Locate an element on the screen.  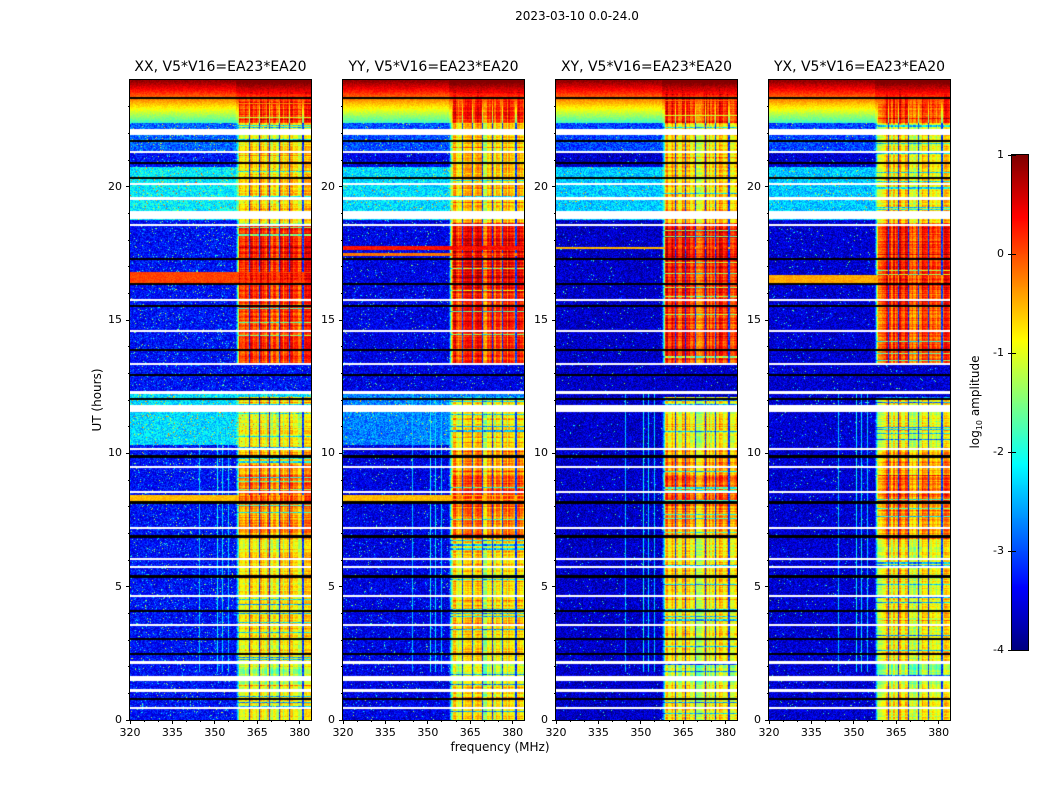
panel-title-yx: YX, V5*V16=EA23*EA20 is located at coordinates (859, 67).